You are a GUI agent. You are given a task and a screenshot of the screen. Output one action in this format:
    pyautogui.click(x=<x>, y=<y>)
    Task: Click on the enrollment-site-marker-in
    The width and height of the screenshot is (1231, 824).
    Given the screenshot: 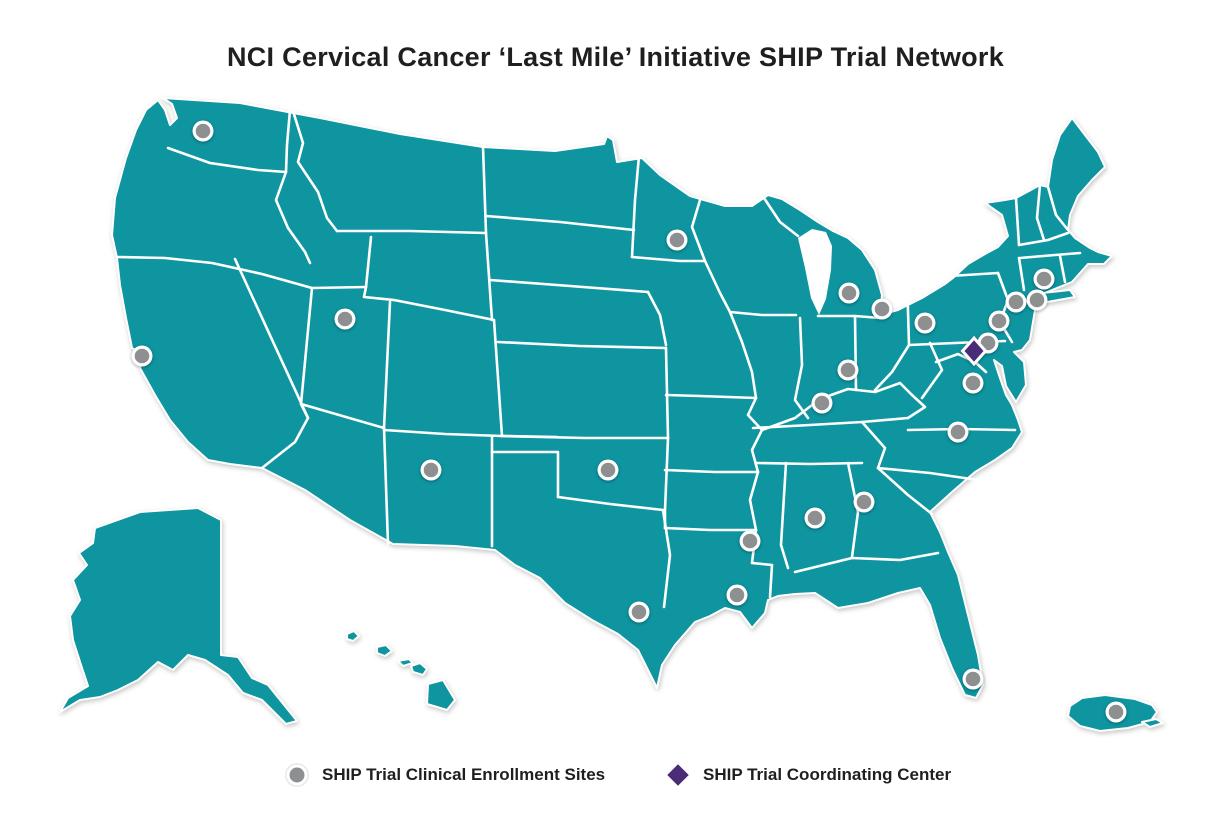 What is the action you would take?
    pyautogui.click(x=848, y=370)
    